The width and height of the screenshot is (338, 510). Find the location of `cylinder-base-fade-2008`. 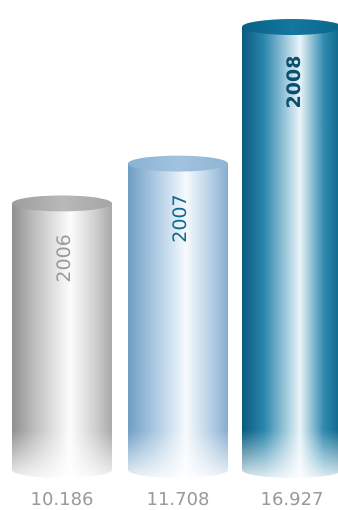

cylinder-base-fade-2008 is located at coordinates (290, 454).